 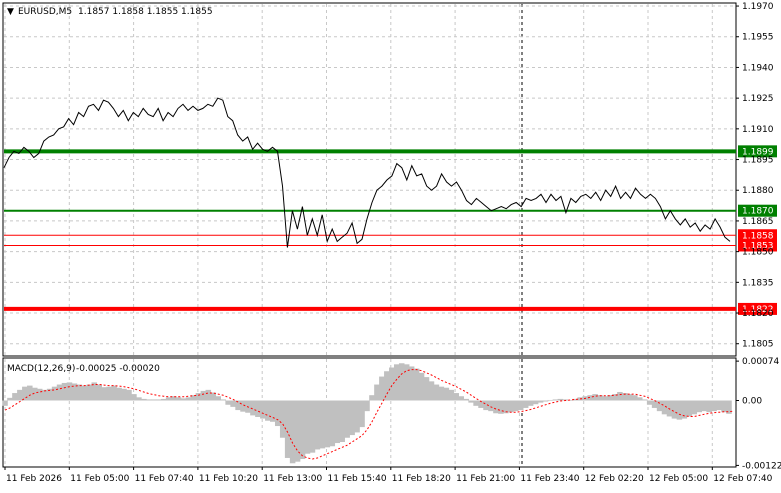 What do you see at coordinates (752, 401) in the screenshot?
I see `macd-y-tick-label: 0.00` at bounding box center [752, 401].